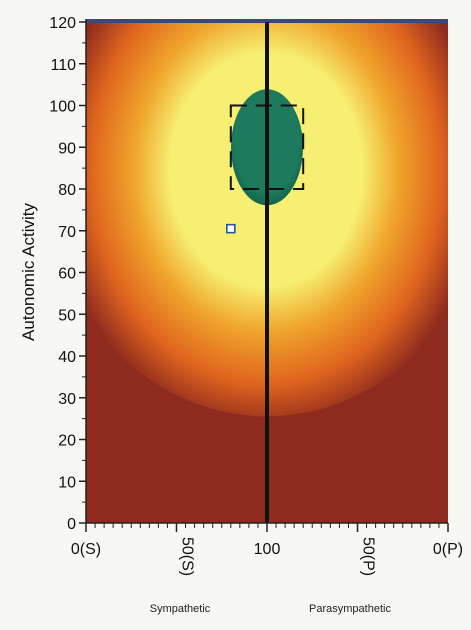  What do you see at coordinates (368, 556) in the screenshot?
I see `x-tick-label: 50(P)` at bounding box center [368, 556].